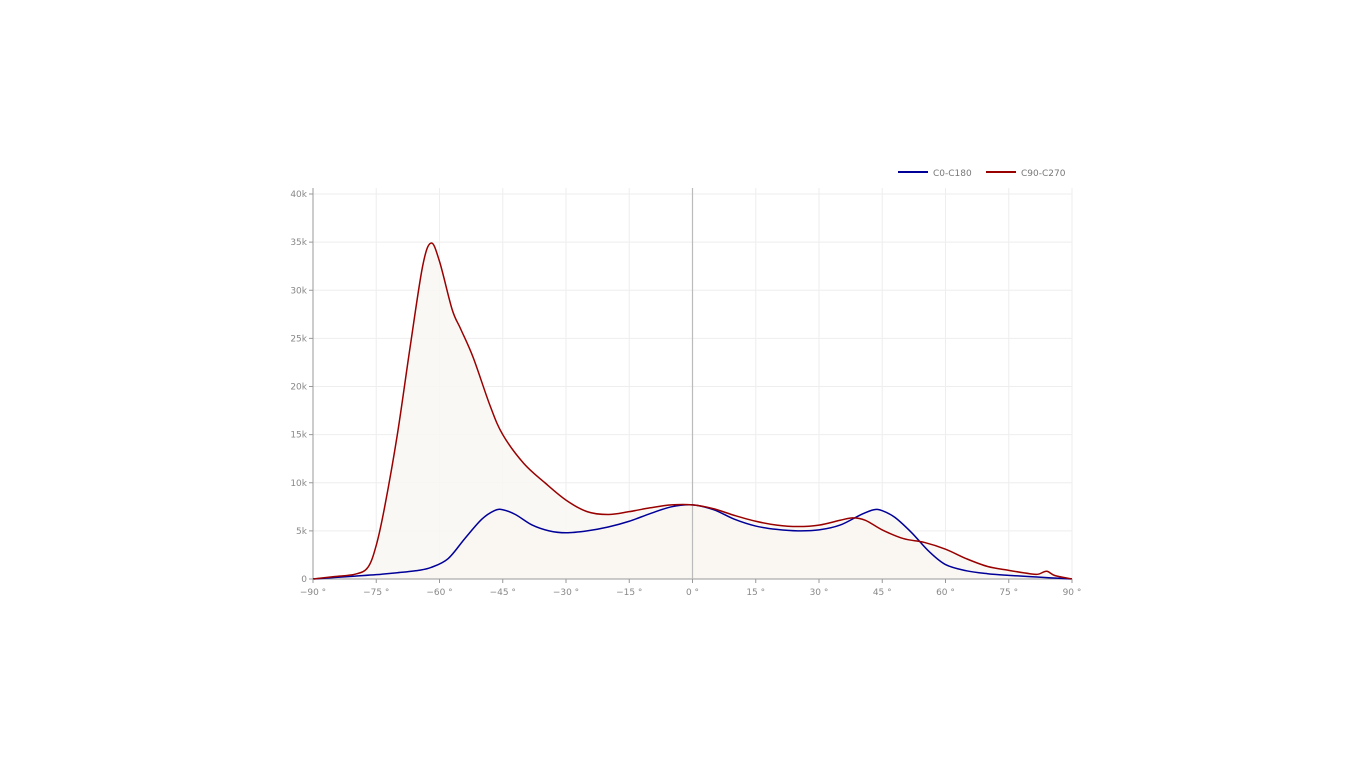  What do you see at coordinates (952, 174) in the screenshot?
I see `legend-label: C0-C180` at bounding box center [952, 174].